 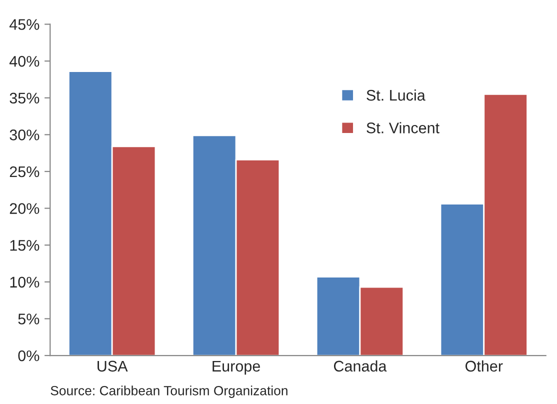 What do you see at coordinates (396, 95) in the screenshot?
I see `legend-label: St. Lucia` at bounding box center [396, 95].